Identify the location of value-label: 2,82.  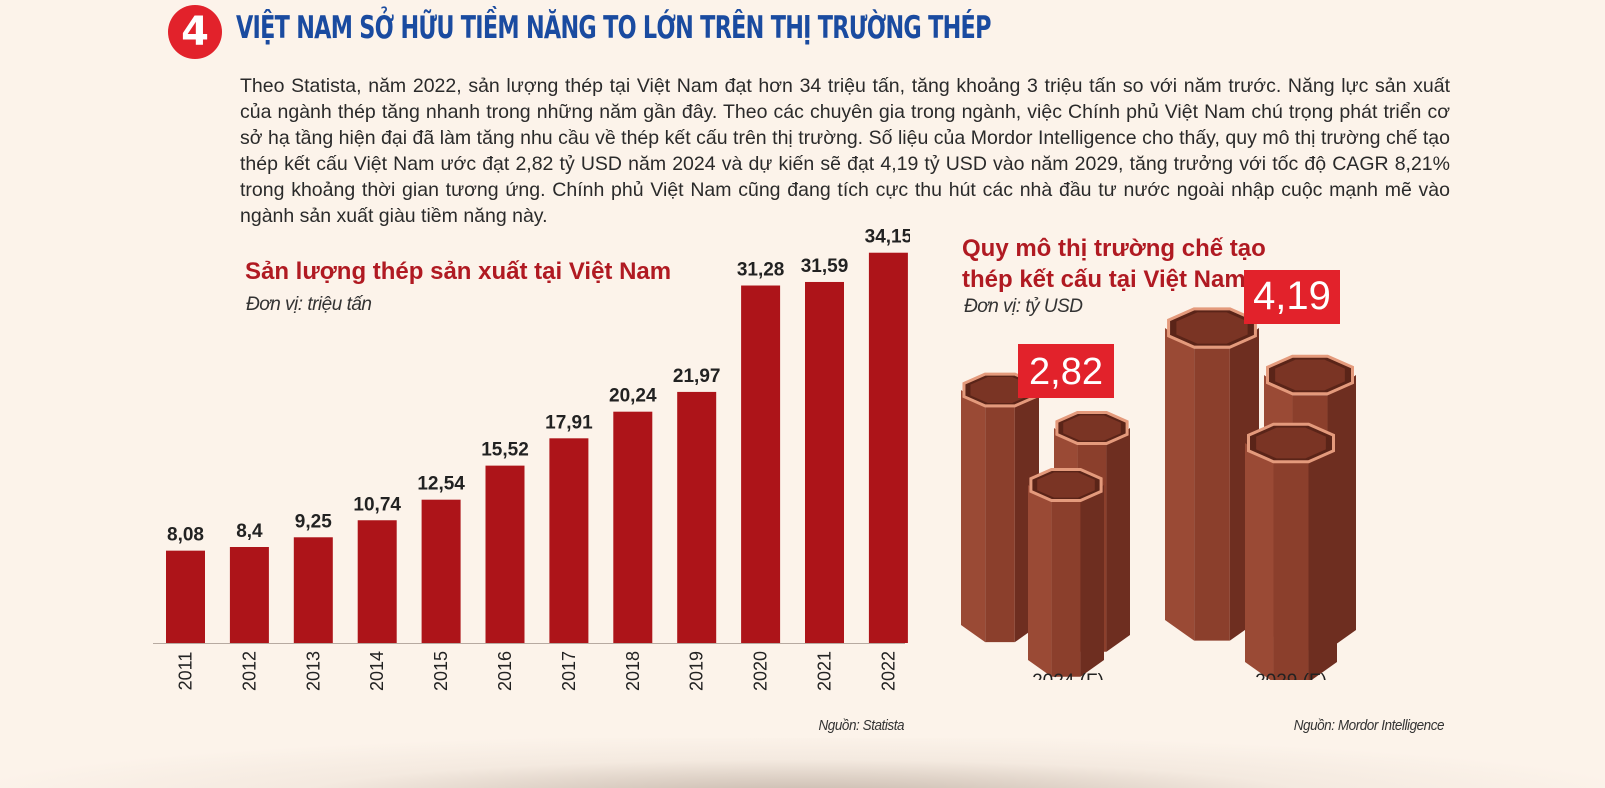
(1066, 372).